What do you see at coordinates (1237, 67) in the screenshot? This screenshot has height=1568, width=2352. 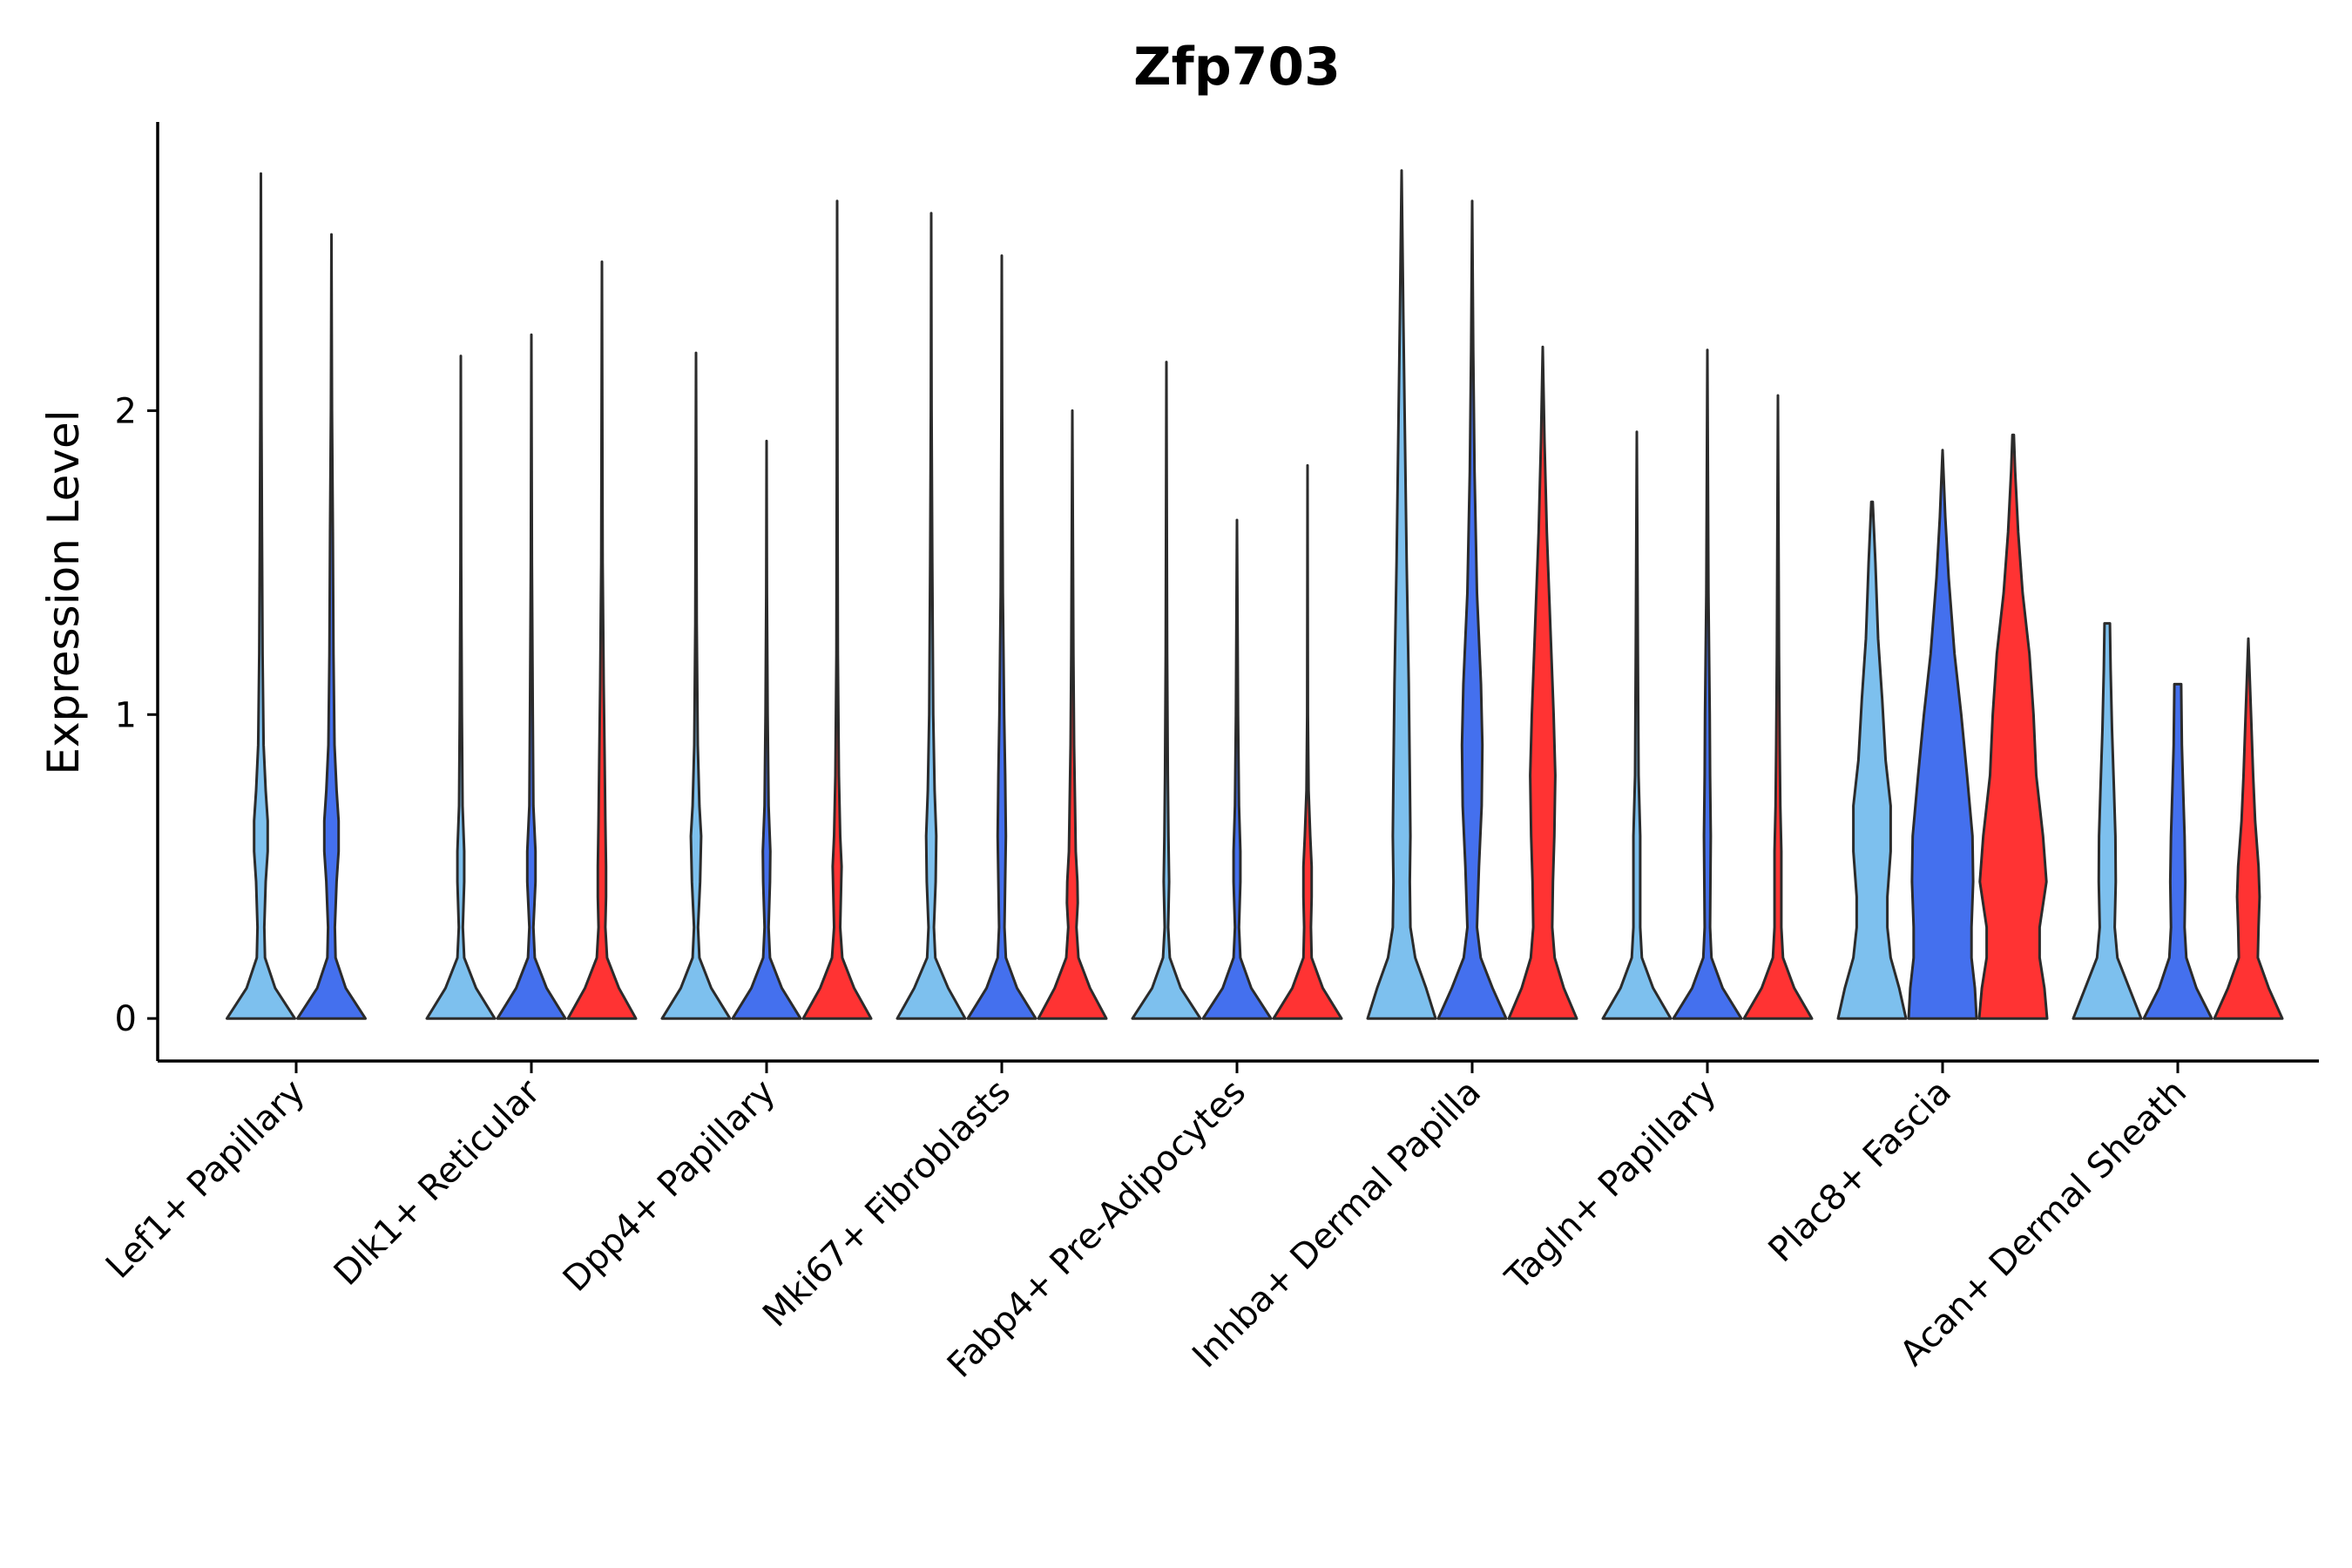 I see `chart-title: Zfp703` at bounding box center [1237, 67].